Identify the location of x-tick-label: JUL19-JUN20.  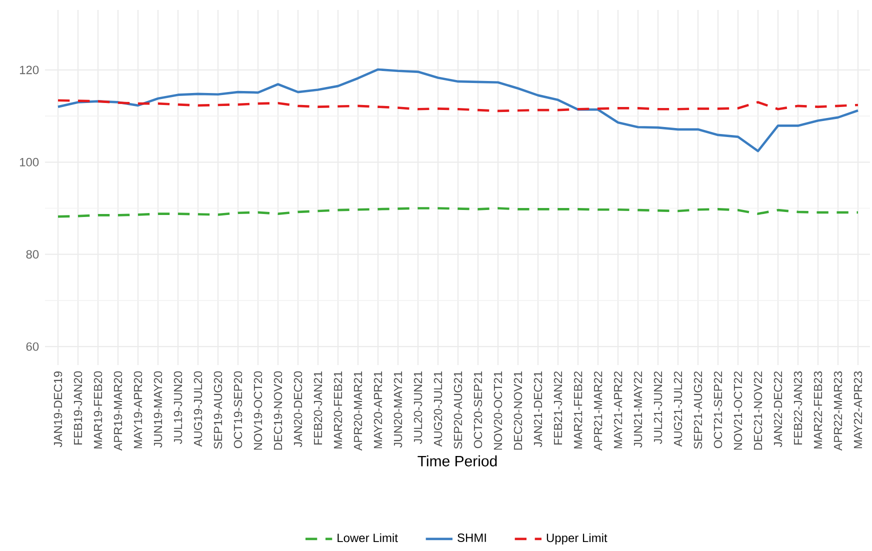
(178, 407).